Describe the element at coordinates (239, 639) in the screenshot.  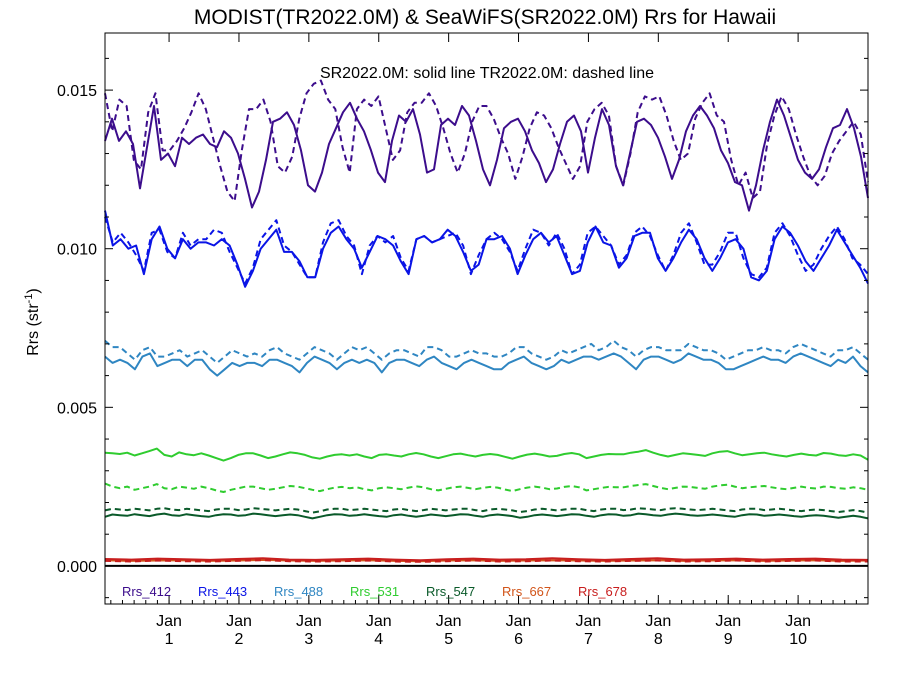
I see `x-tick-label-year: 2` at that location.